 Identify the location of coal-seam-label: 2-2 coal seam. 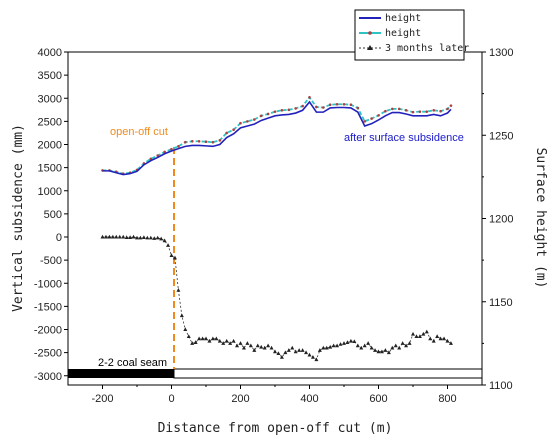
(132, 363).